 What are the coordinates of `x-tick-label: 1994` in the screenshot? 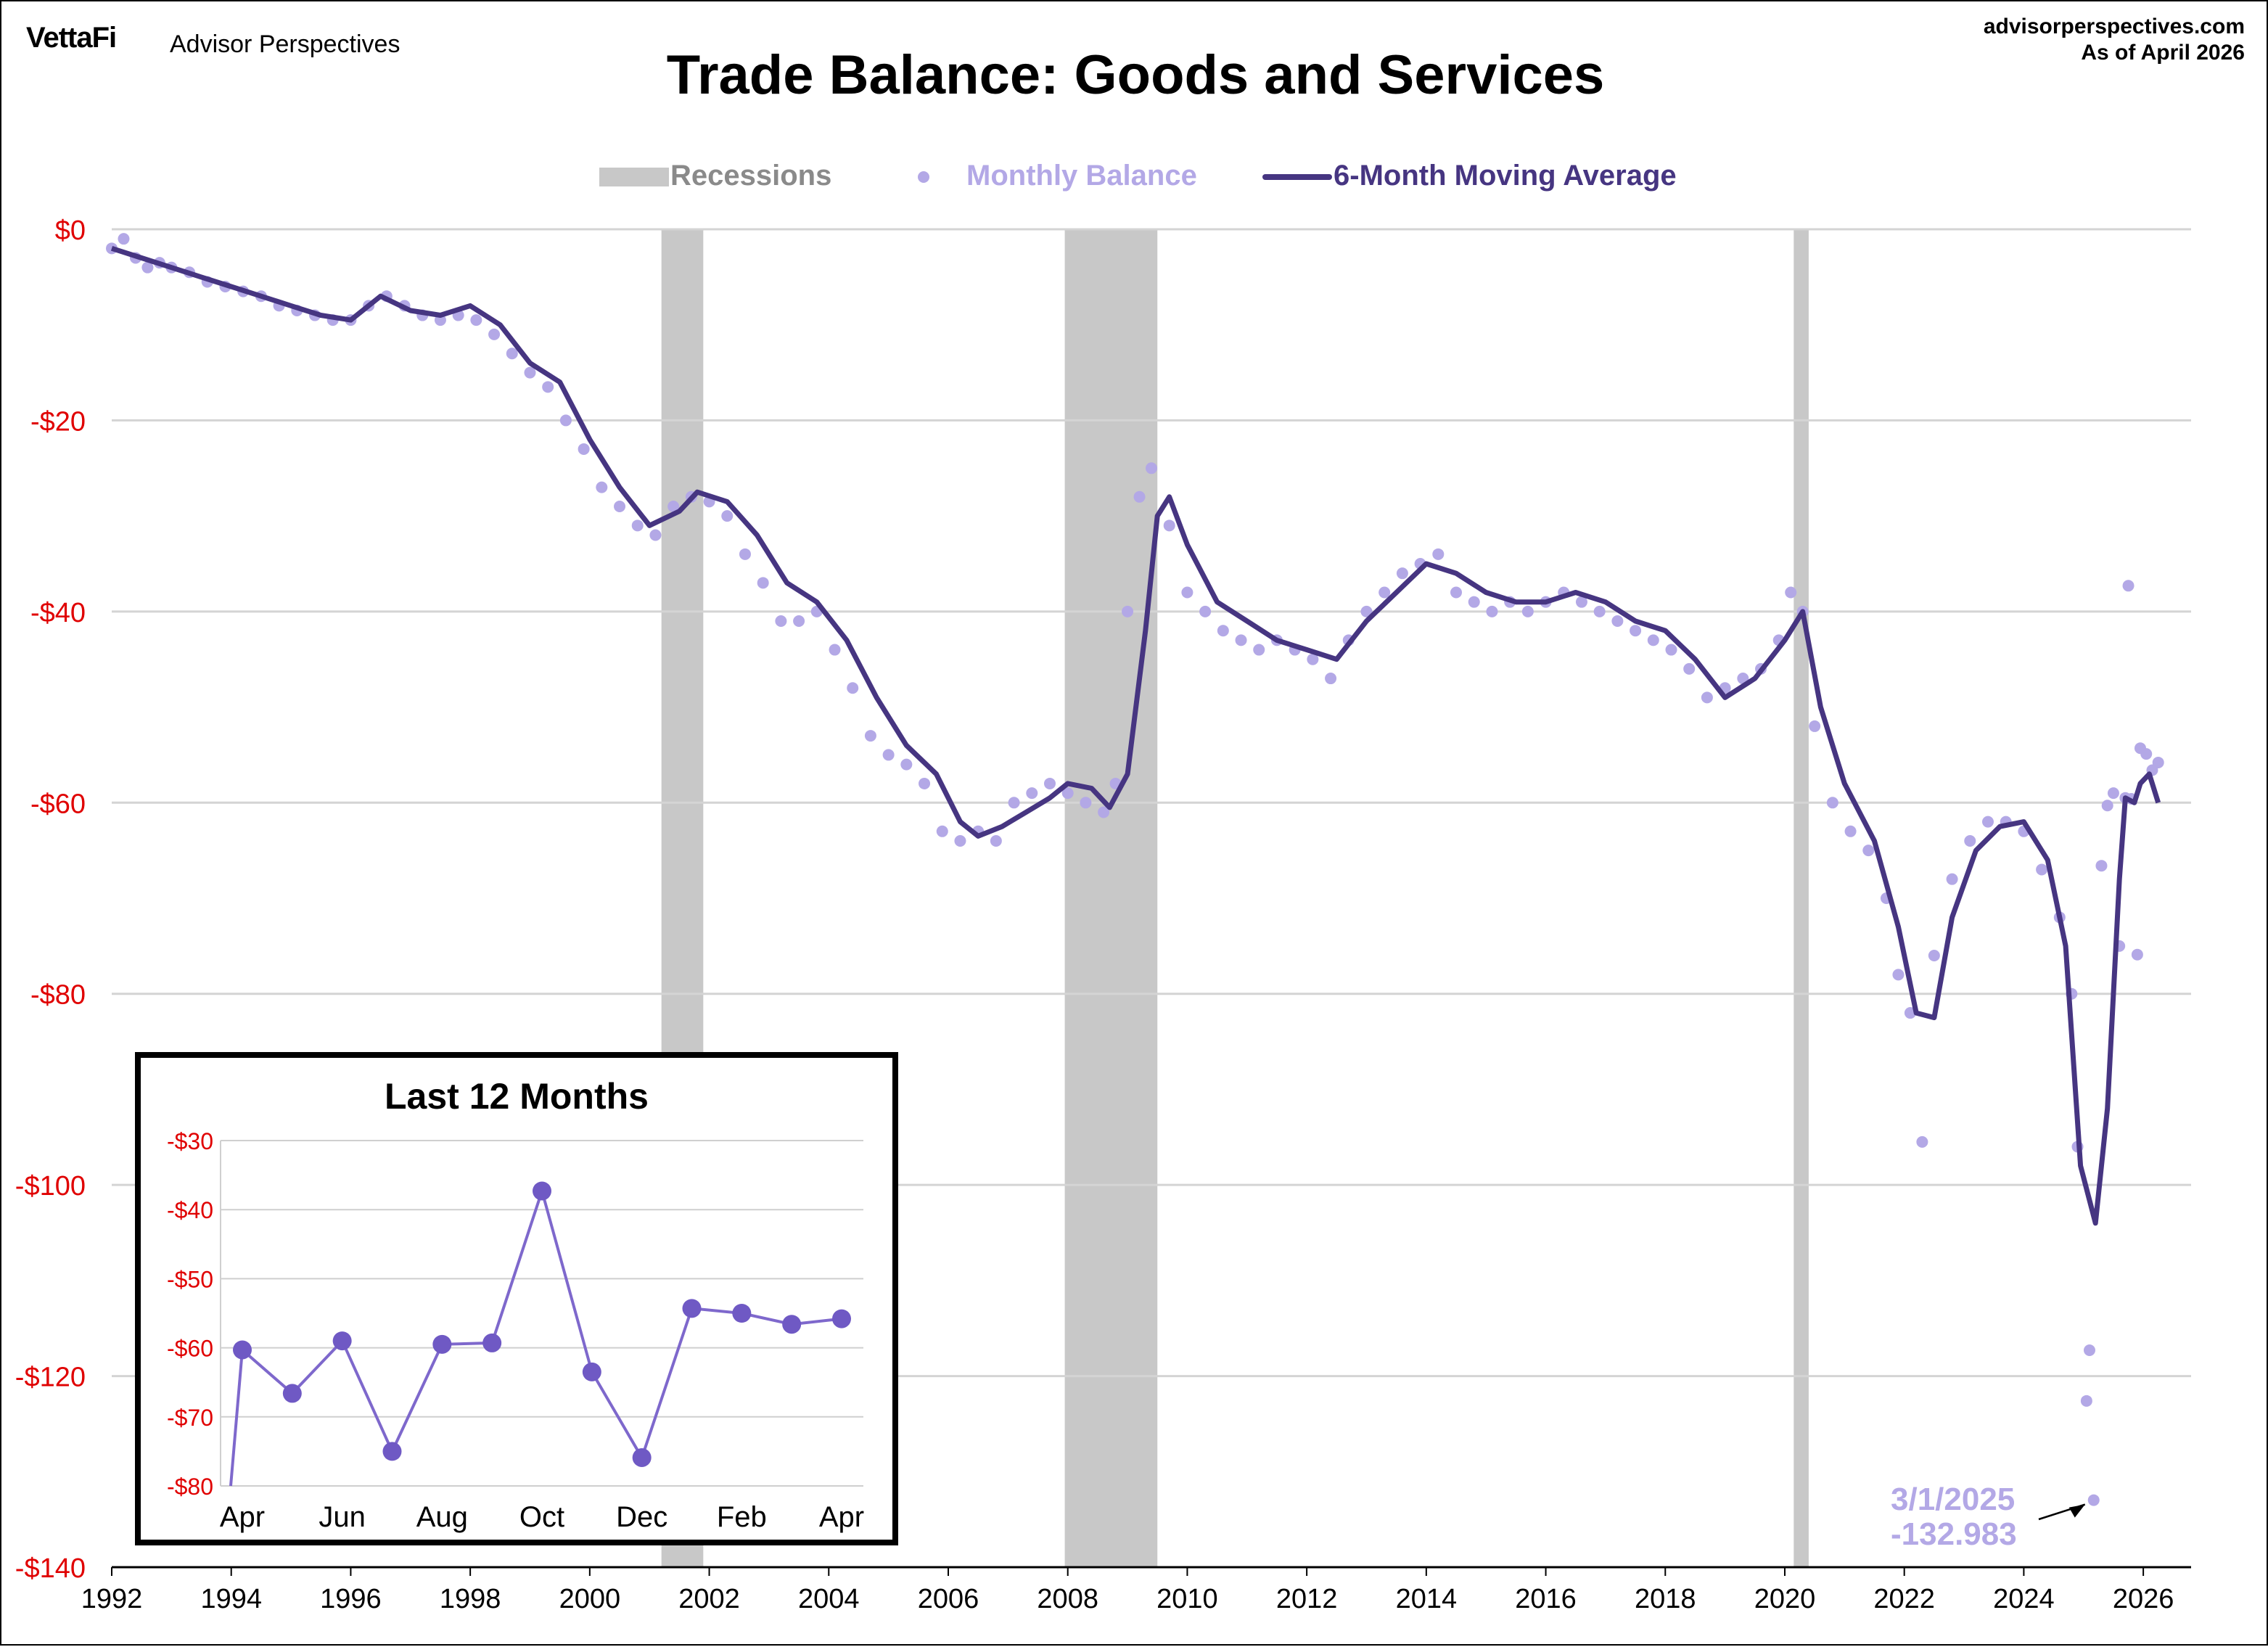 It's located at (231, 1599).